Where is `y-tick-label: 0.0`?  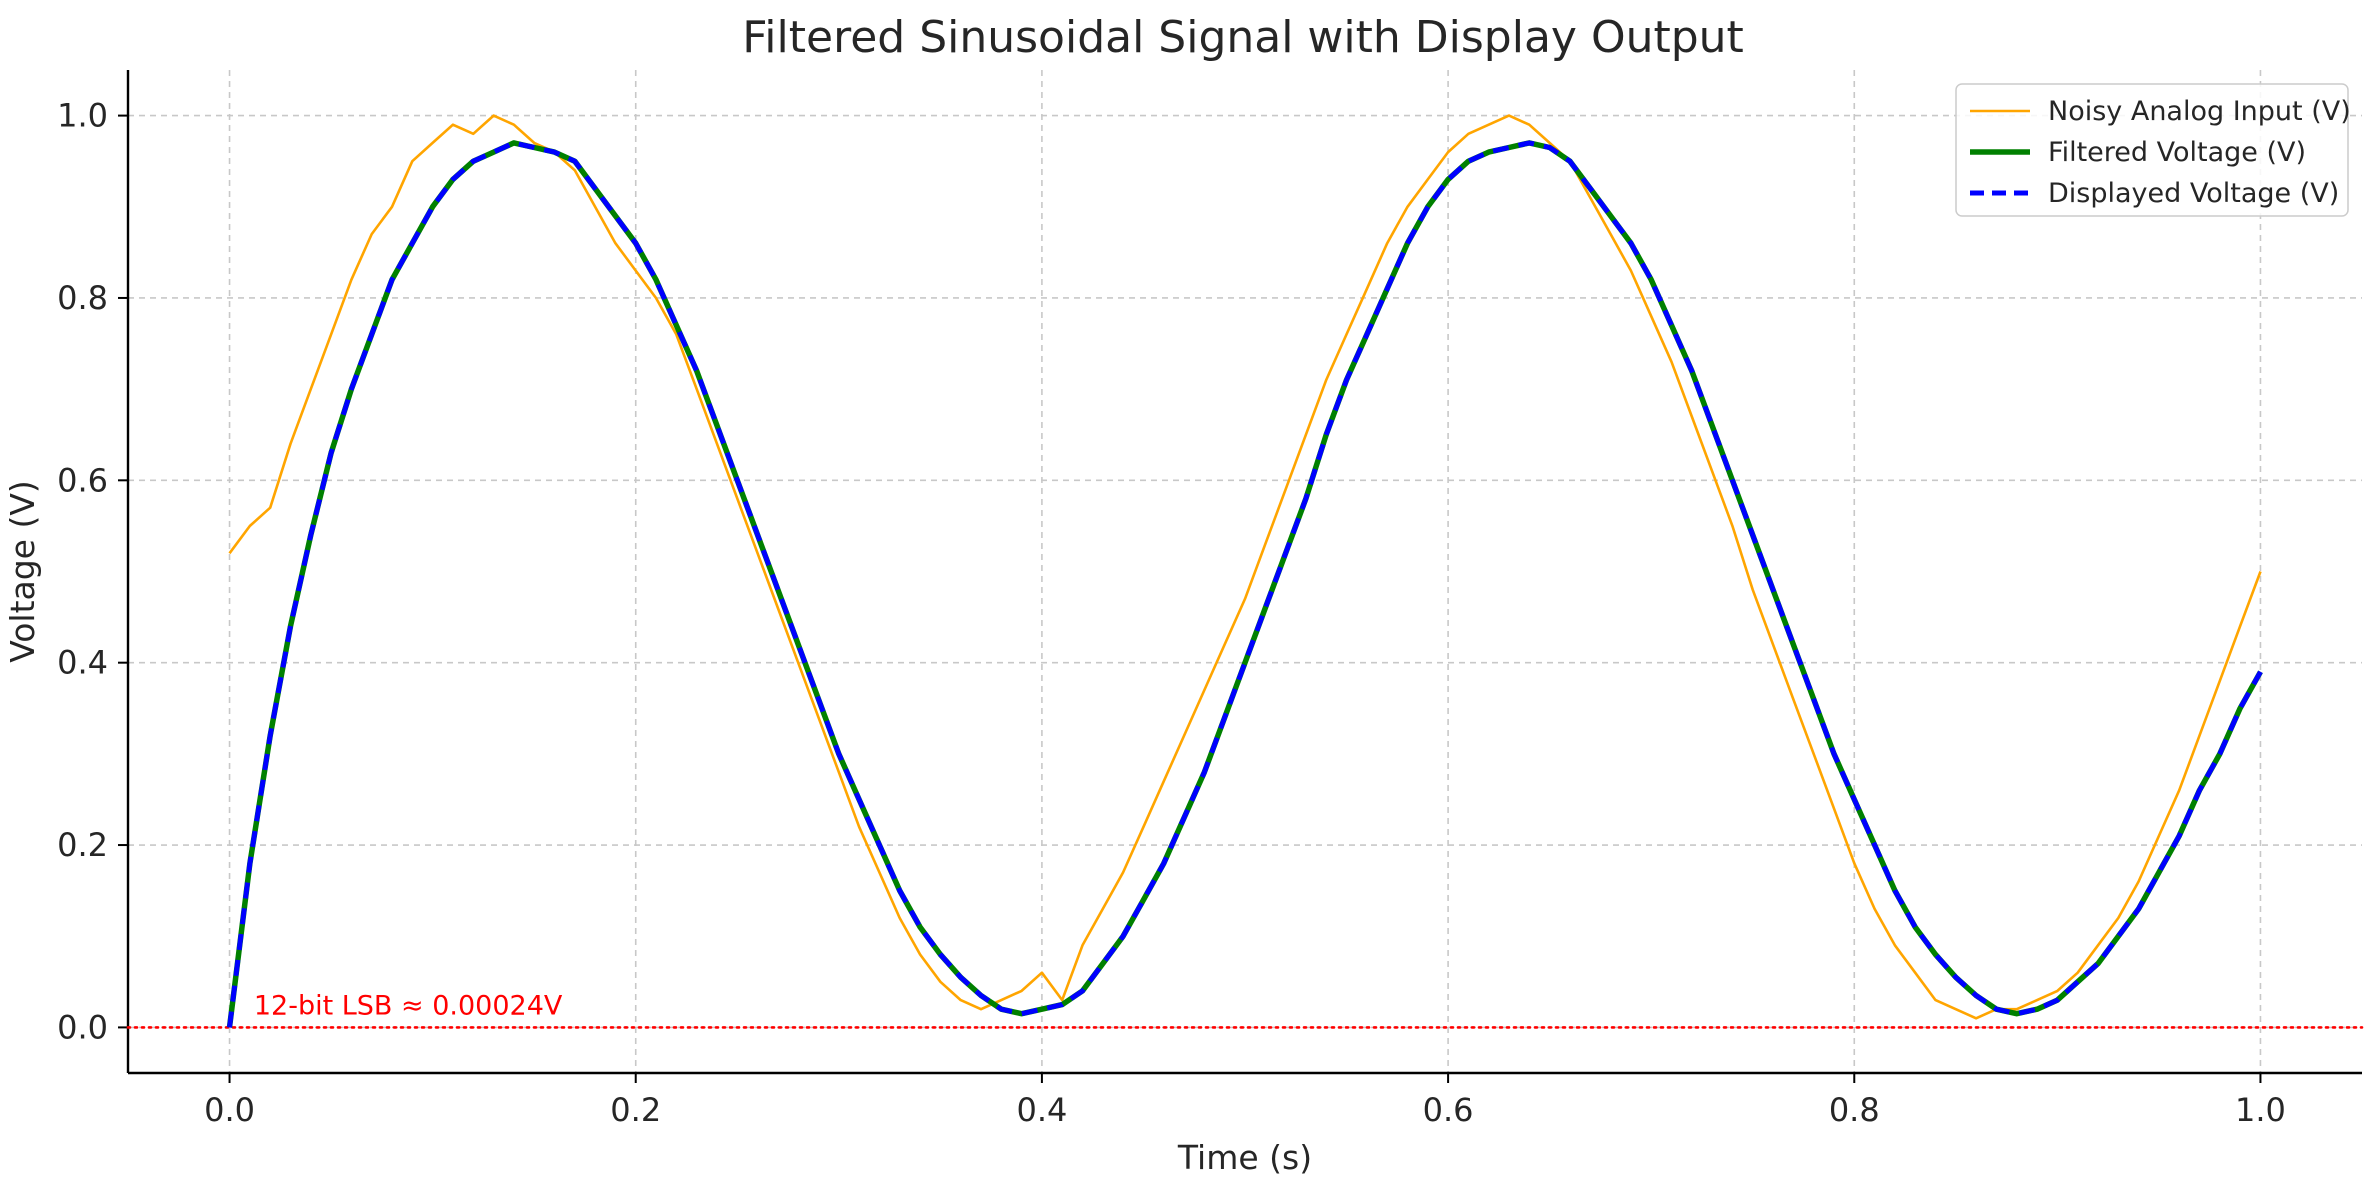
y-tick-label: 0.0 is located at coordinates (82, 1027).